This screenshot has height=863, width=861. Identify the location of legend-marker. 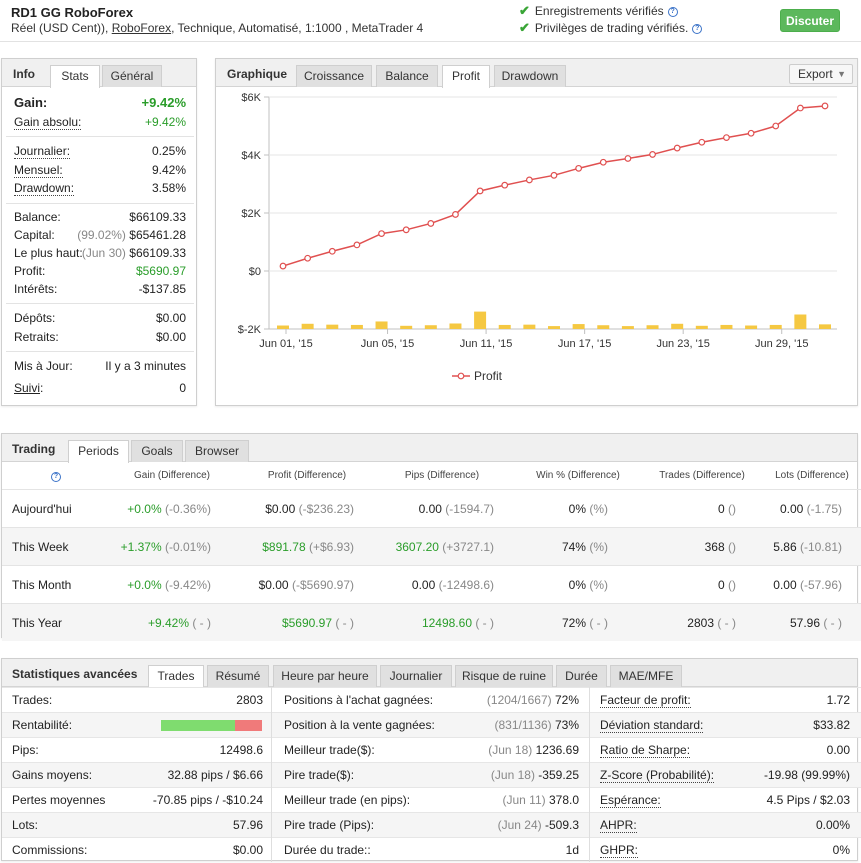
(461, 376).